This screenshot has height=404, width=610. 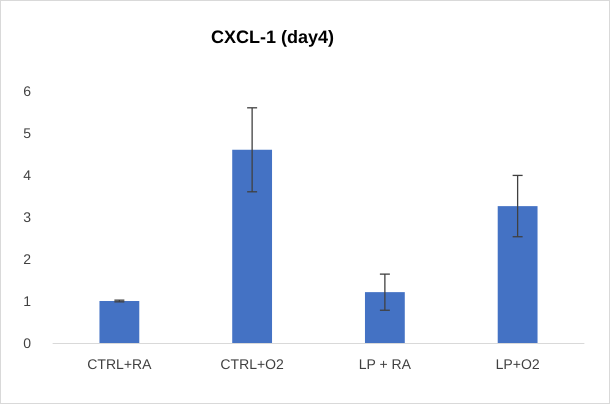 I want to click on y-tick-label: 1, so click(x=27, y=301).